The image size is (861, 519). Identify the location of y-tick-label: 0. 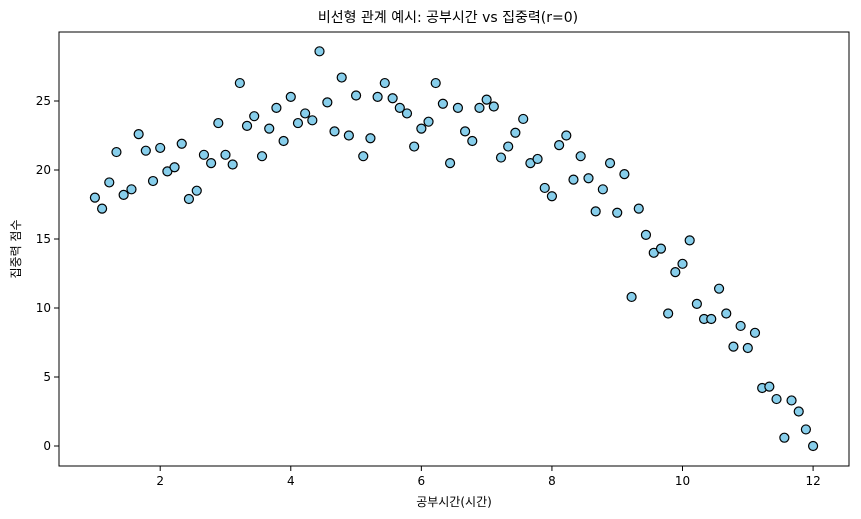
(47, 446).